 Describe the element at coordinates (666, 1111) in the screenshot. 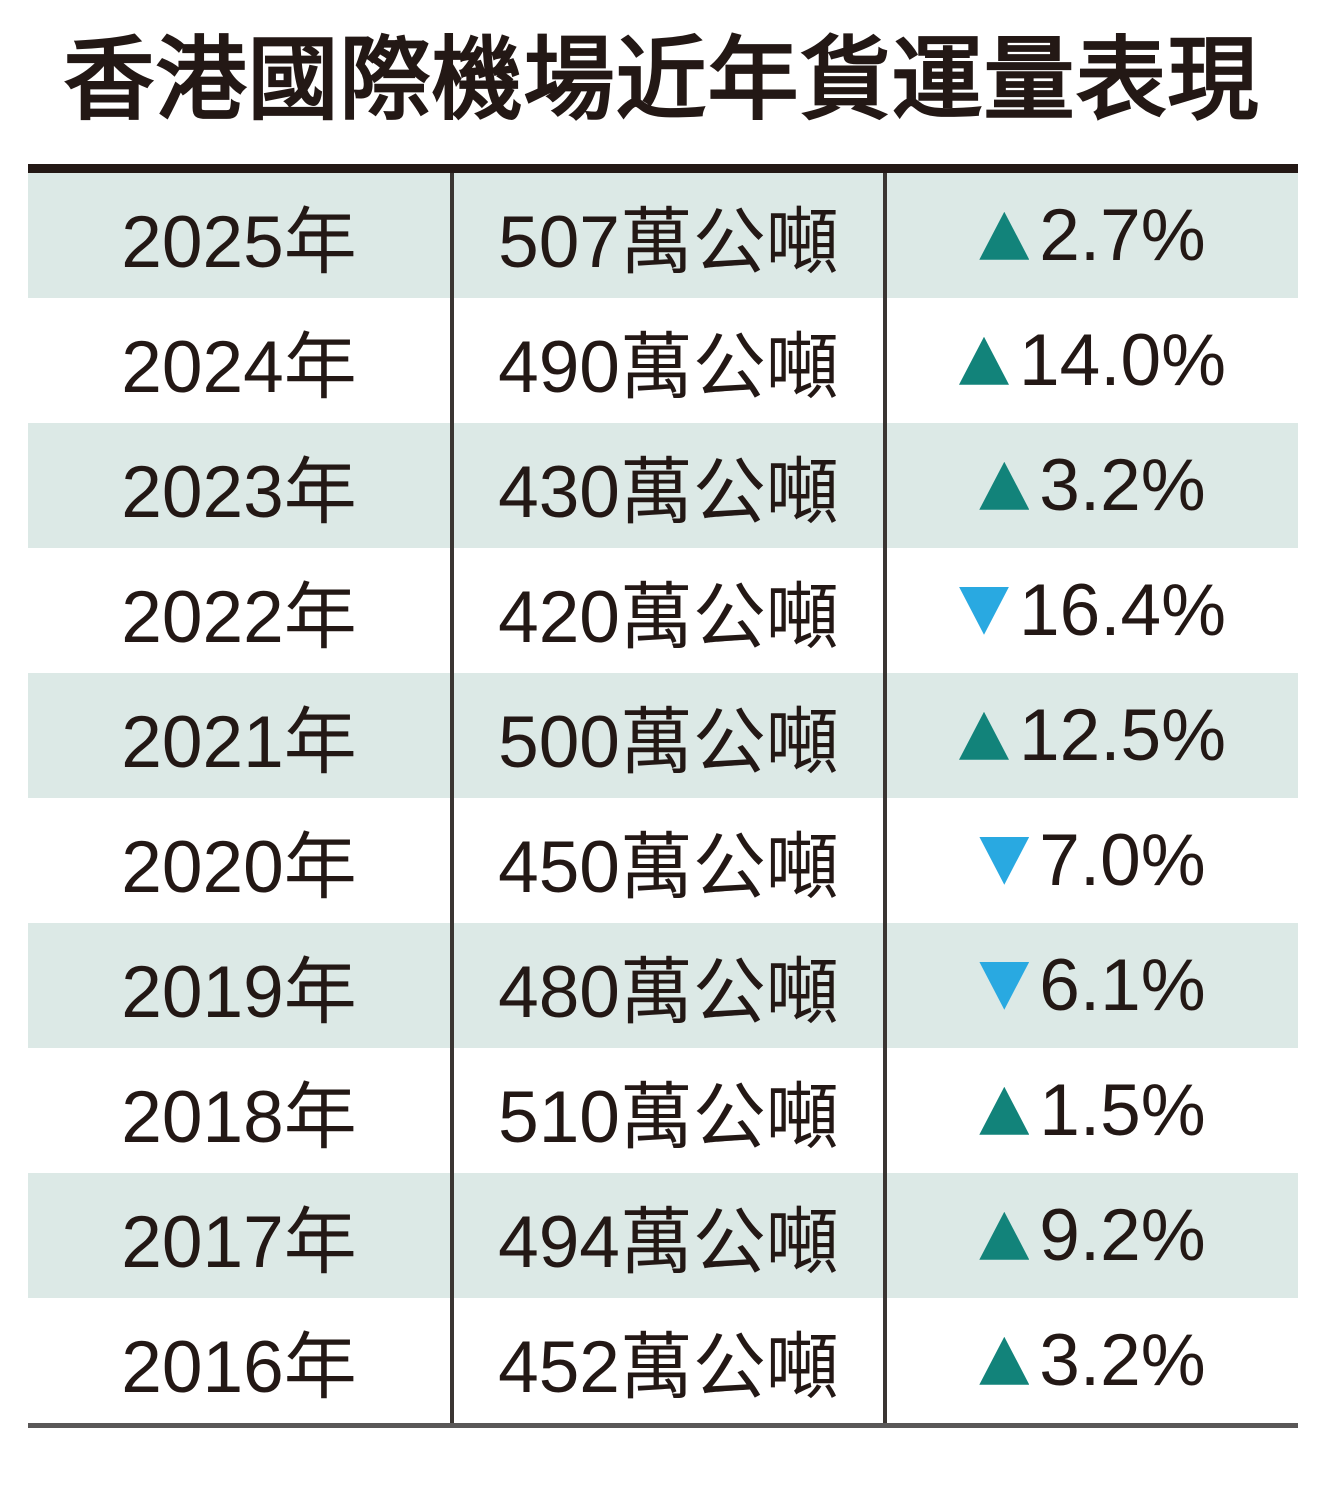

I see `volume-cell: 510萬公噸` at that location.